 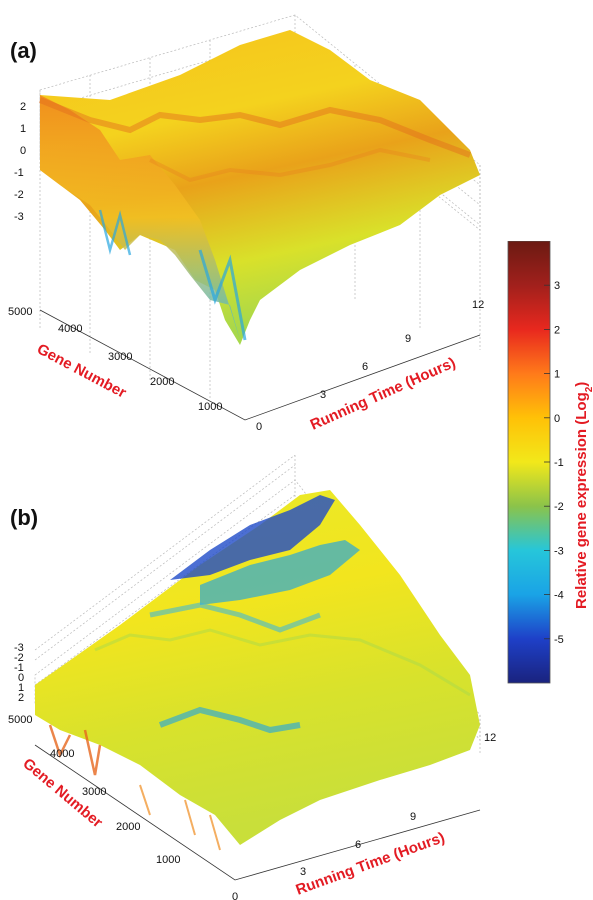 I want to click on colorbar-tick-label: -4, so click(x=559, y=596).